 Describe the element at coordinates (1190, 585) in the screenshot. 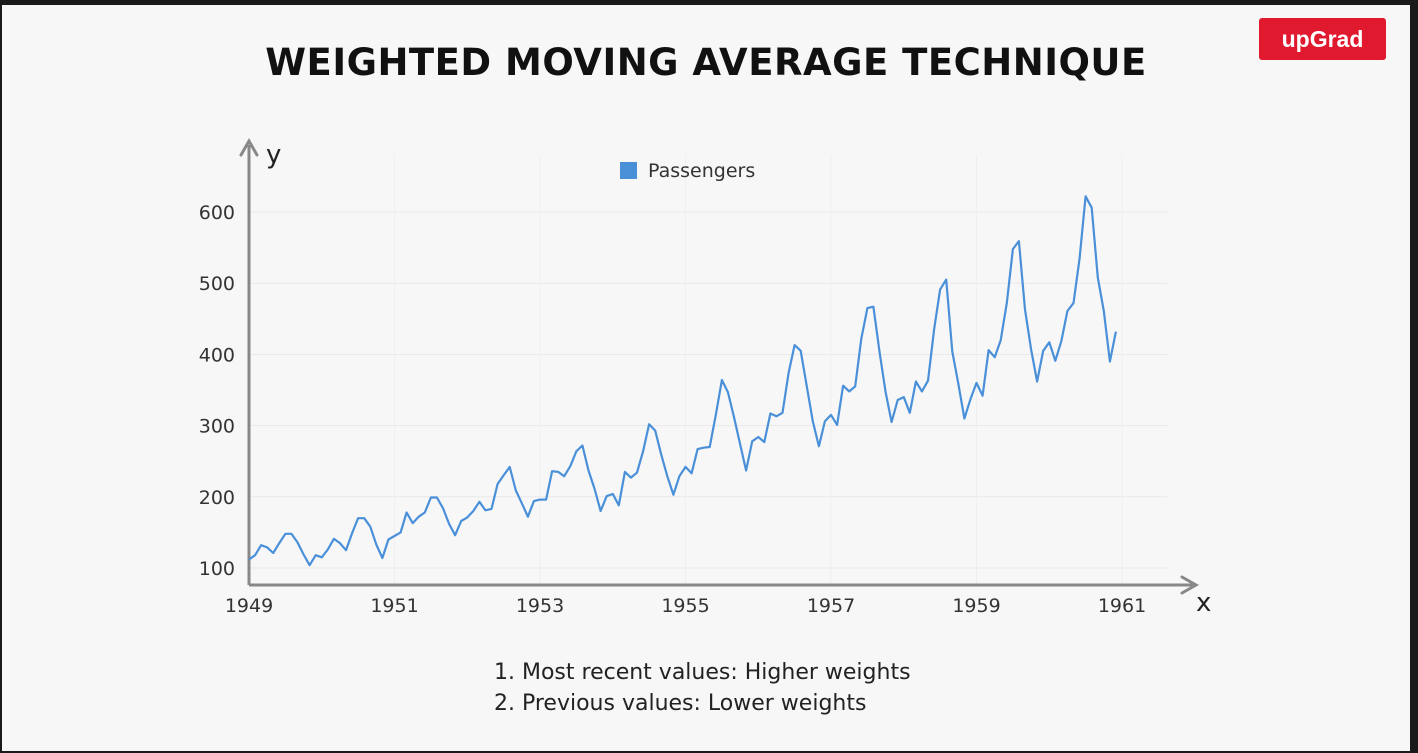

I see `x-axis-arrow` at that location.